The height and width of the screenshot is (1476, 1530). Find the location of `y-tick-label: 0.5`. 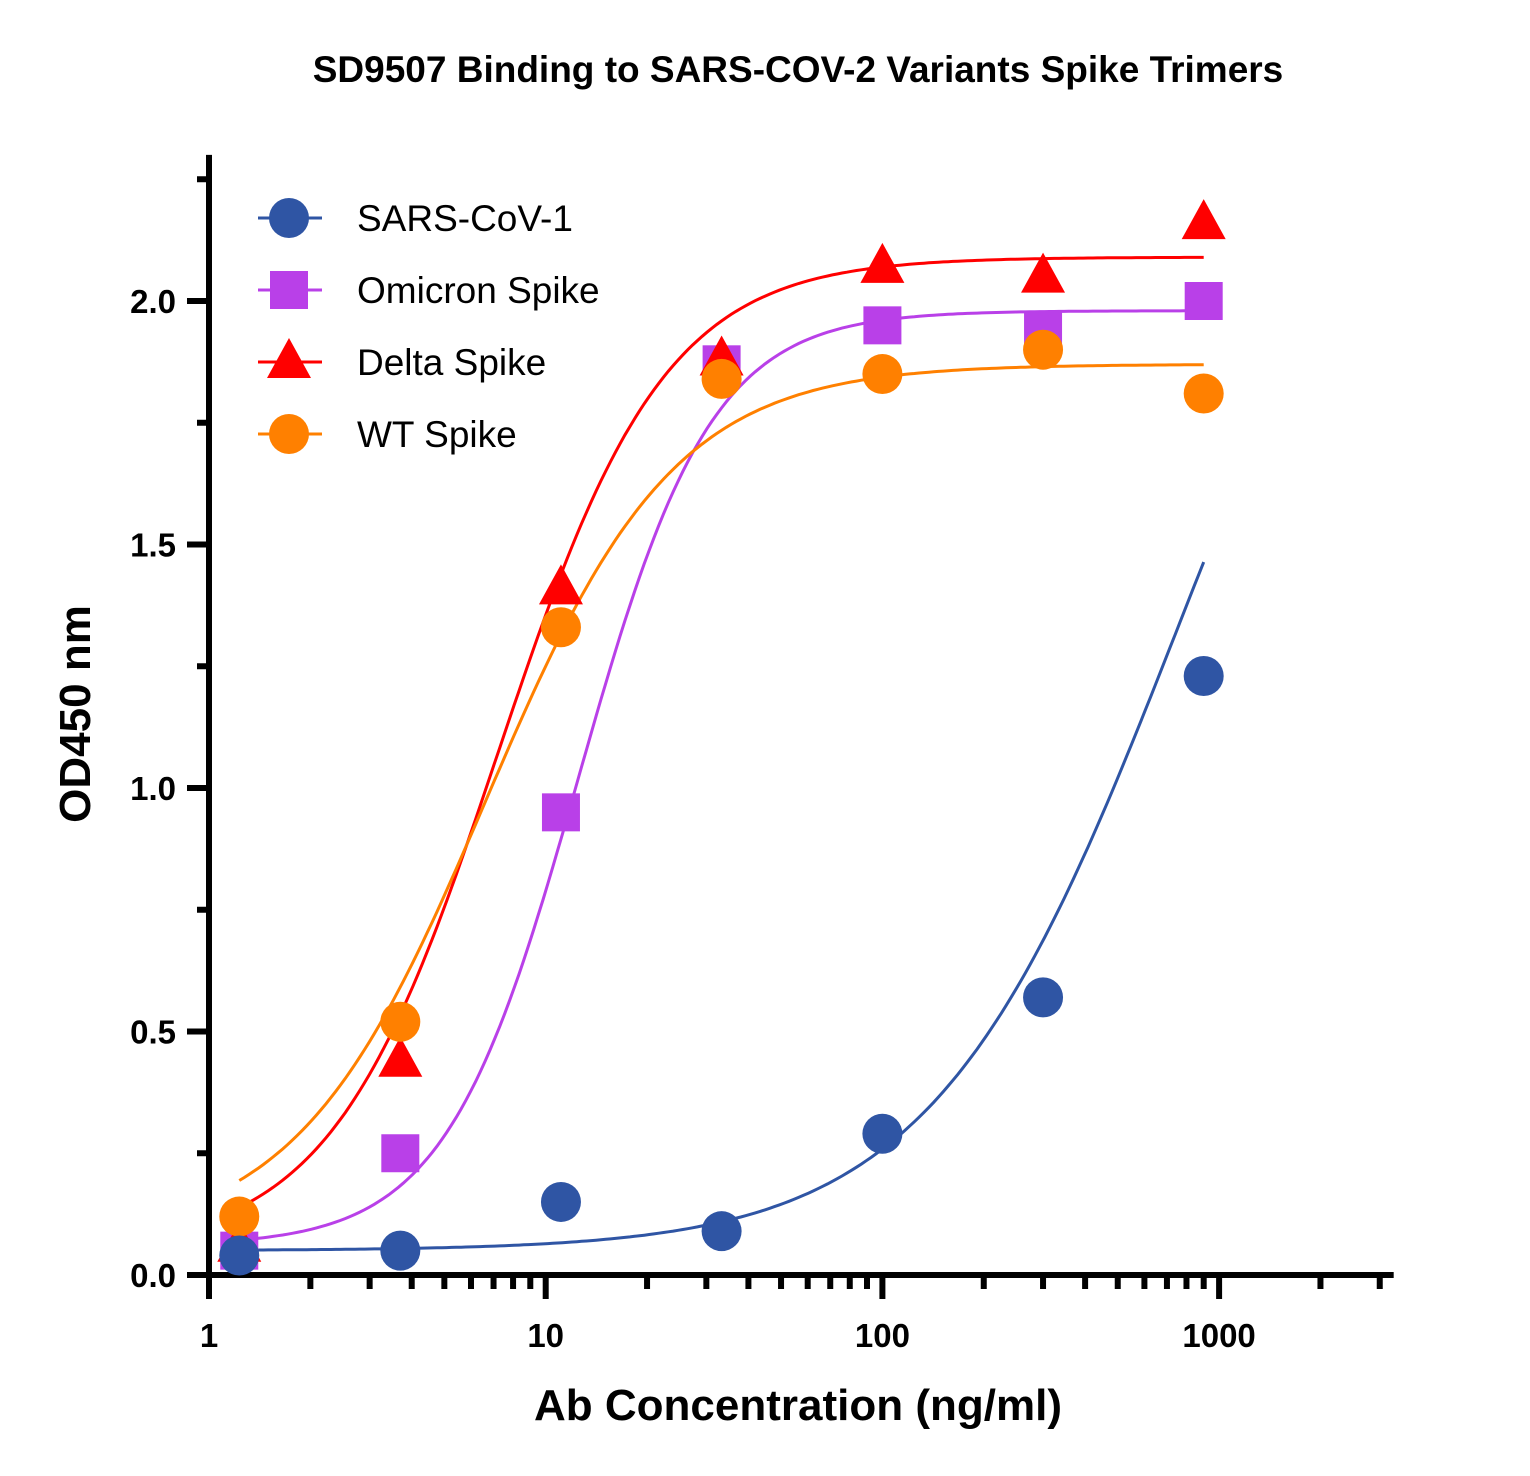

y-tick-label: 0.5 is located at coordinates (153, 1032).